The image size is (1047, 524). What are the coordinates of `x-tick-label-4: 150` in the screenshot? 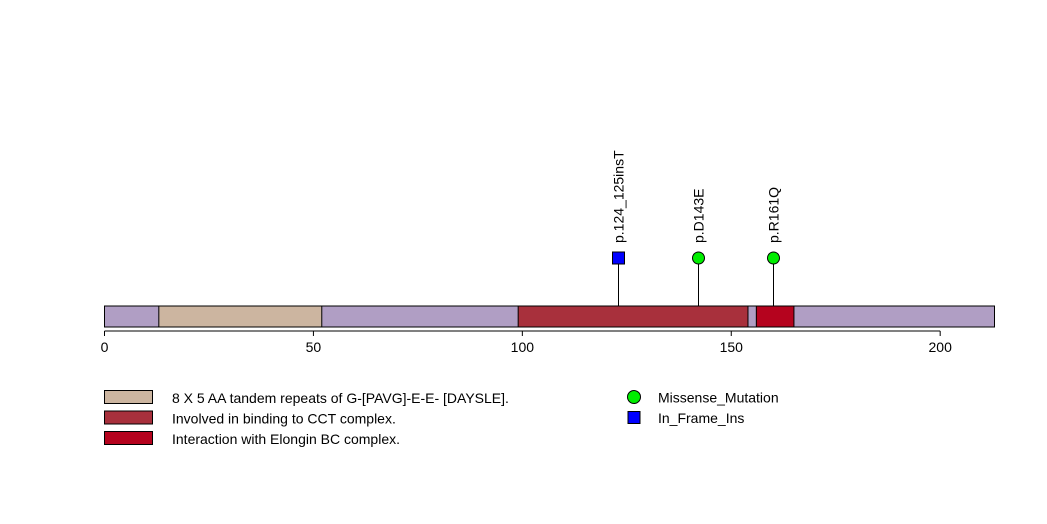 It's located at (732, 347).